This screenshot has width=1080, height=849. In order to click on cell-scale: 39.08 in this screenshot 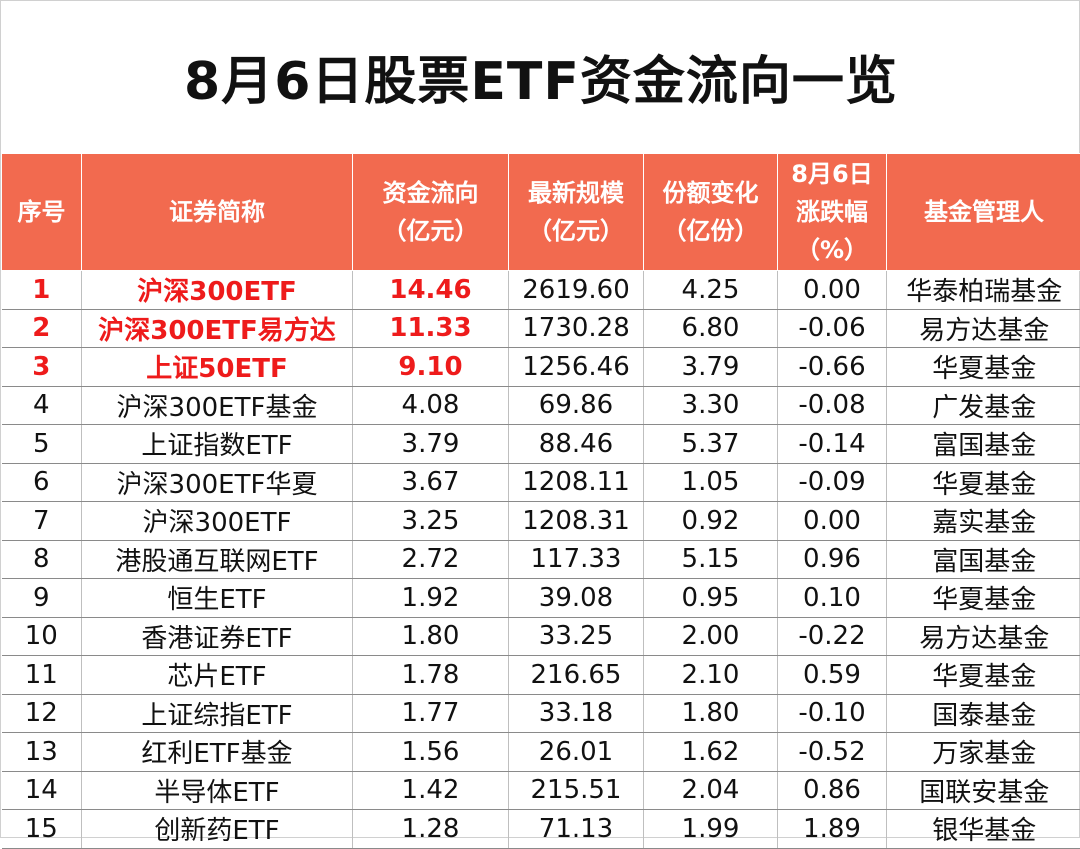, I will do `click(576, 598)`.